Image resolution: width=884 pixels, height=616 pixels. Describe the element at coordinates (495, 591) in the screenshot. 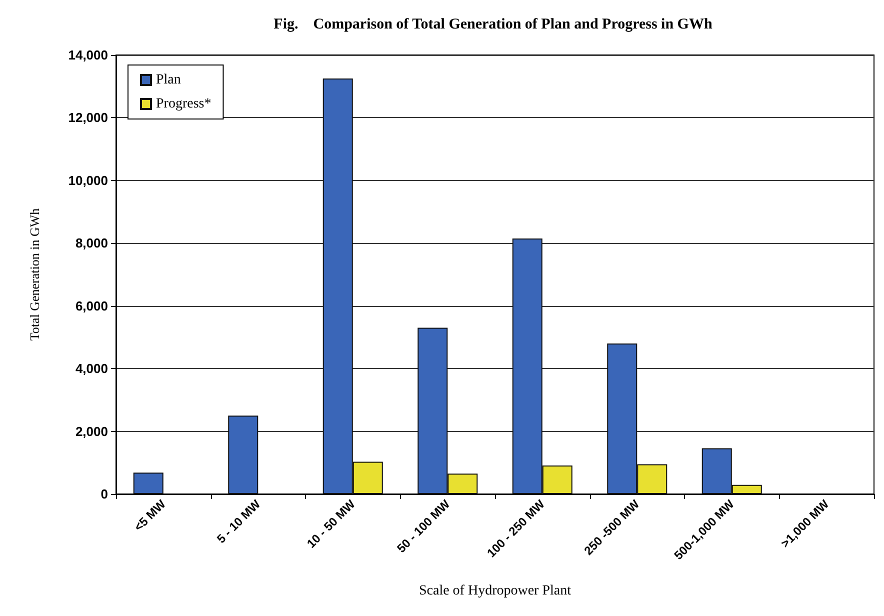

I see `x-axis-title: Scale of Hydropower Plant` at that location.